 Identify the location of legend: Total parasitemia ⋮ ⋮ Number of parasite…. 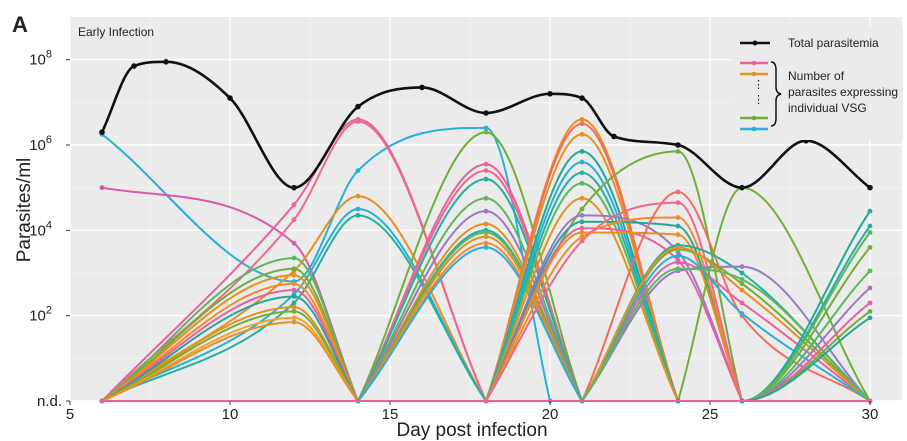
(818, 83).